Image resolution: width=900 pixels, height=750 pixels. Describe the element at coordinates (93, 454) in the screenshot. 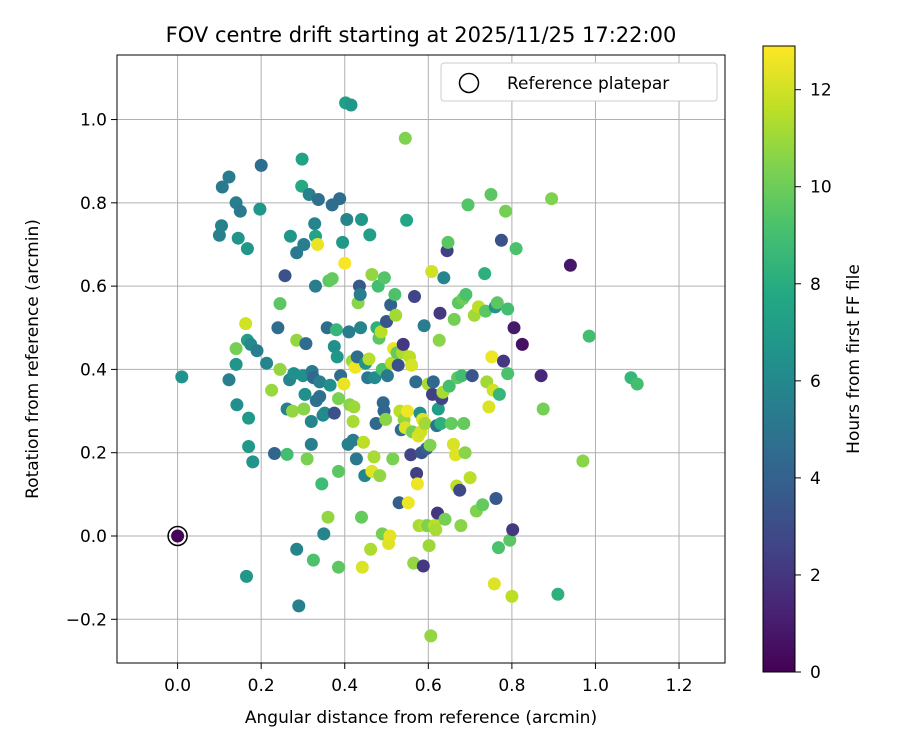

I see `y-tick-label: 0.2` at that location.